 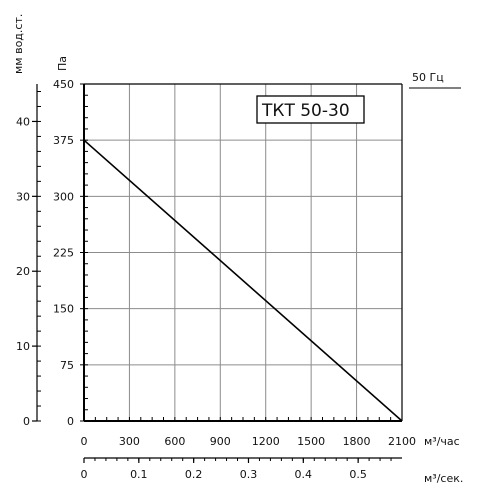 What do you see at coordinates (129, 441) in the screenshot?
I see `x-tick-label-m3h: 300` at bounding box center [129, 441].